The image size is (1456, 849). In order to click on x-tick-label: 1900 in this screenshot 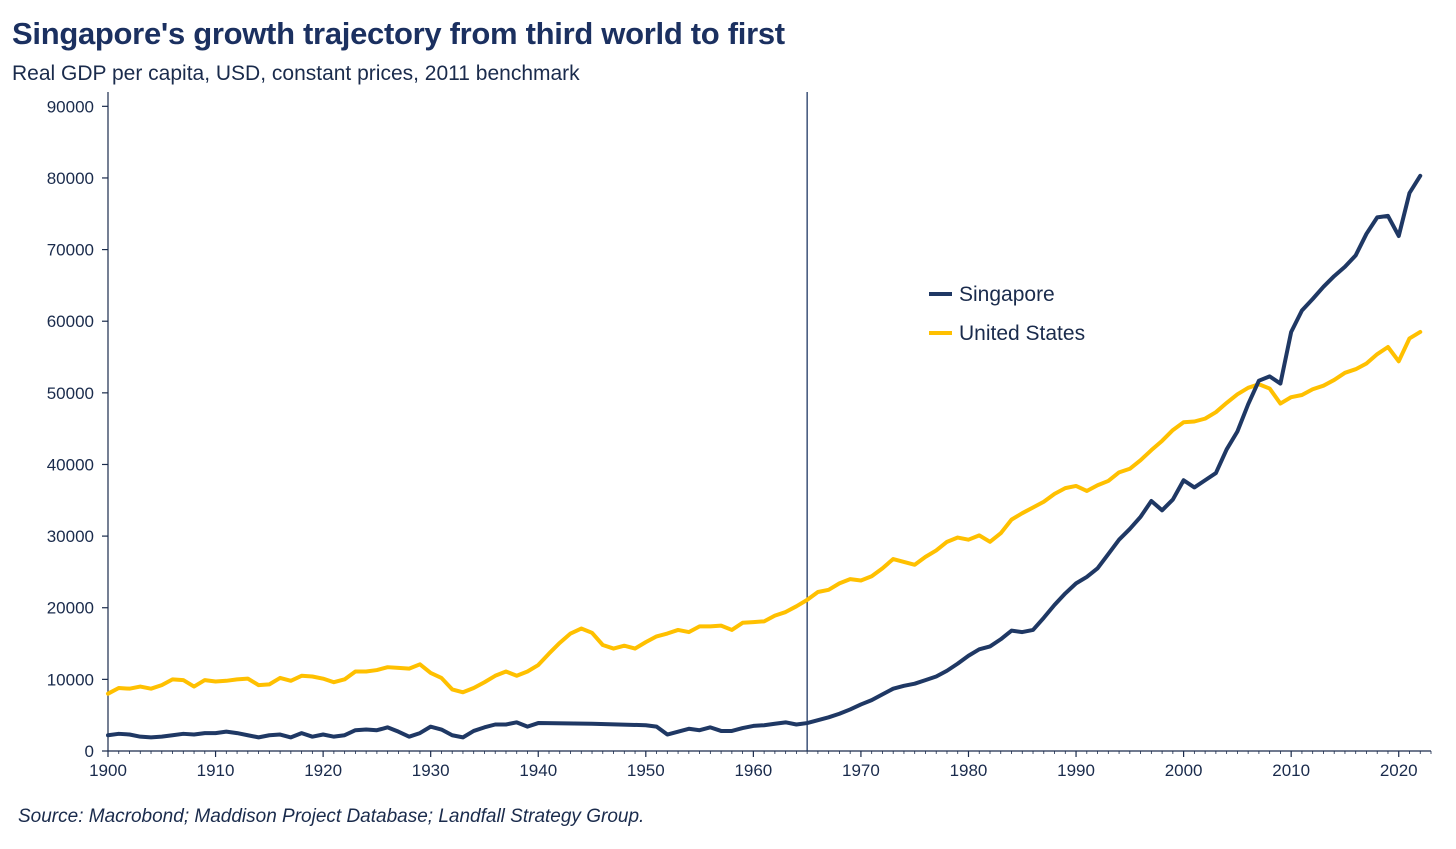, I will do `click(108, 770)`.